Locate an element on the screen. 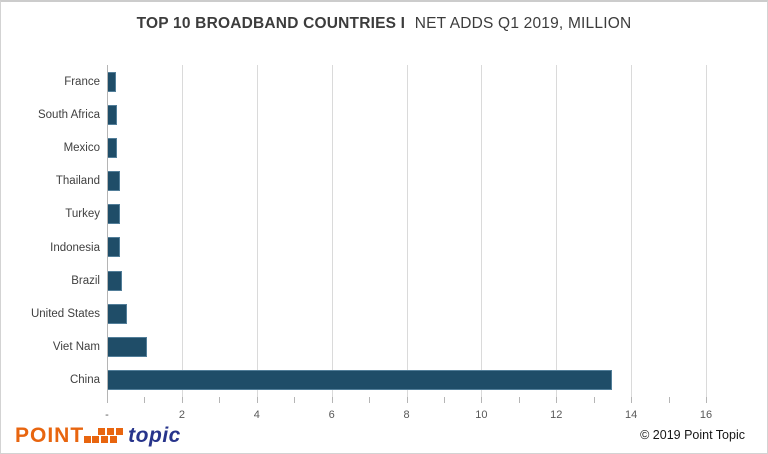 Image resolution: width=768 pixels, height=454 pixels. category-label: Thailand is located at coordinates (77, 181).